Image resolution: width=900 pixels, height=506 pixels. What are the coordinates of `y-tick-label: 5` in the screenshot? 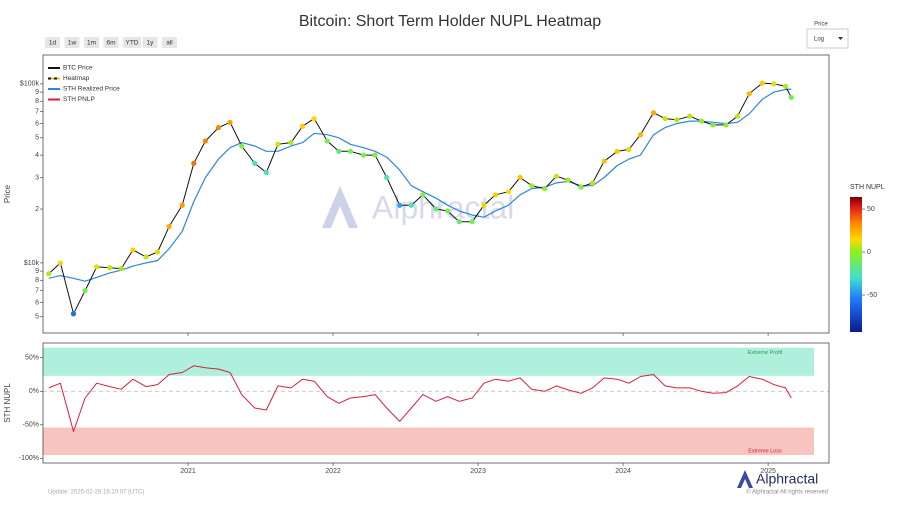 It's located at (37, 317).